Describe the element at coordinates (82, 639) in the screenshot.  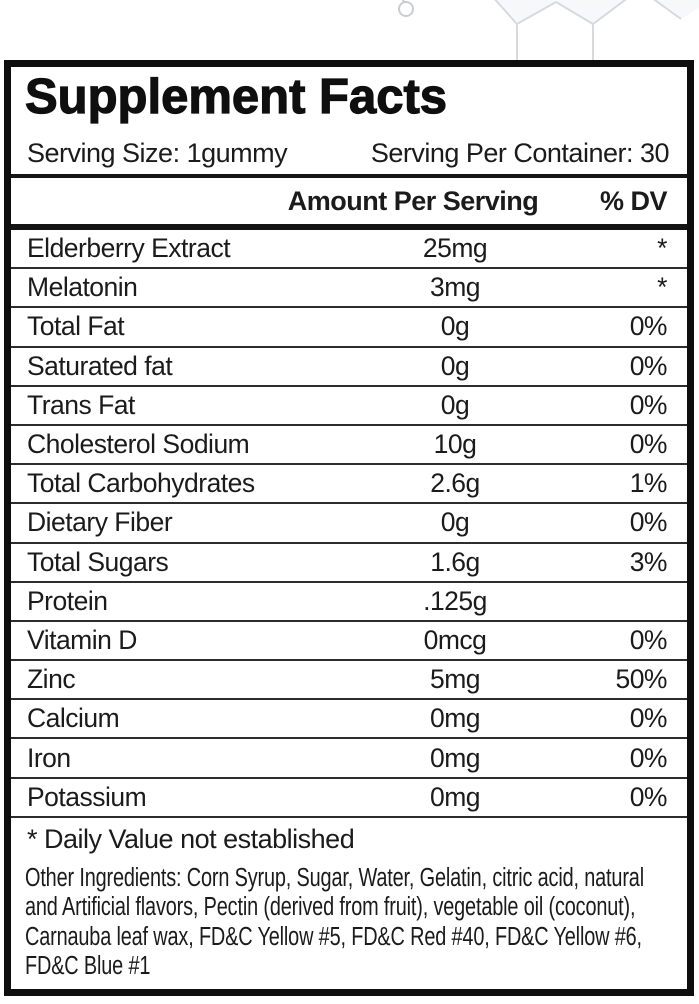
I see `nutrient-name: Vitamin D` at that location.